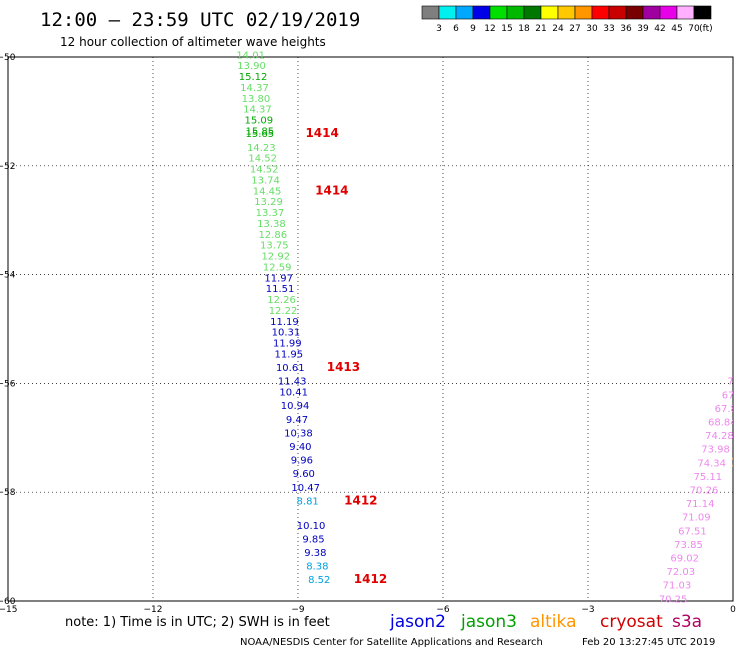 The image size is (740, 650). Describe the element at coordinates (278, 278) in the screenshot. I see `swh-point-jason2: 11.97` at that location.